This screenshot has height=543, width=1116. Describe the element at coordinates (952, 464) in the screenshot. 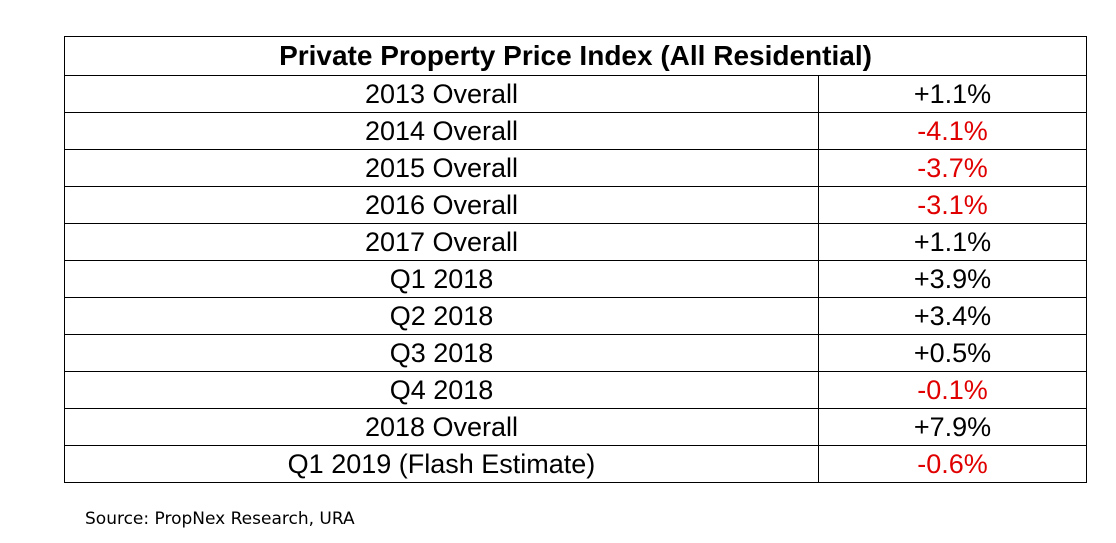

I see `change-value-cell: -0.6%` at that location.